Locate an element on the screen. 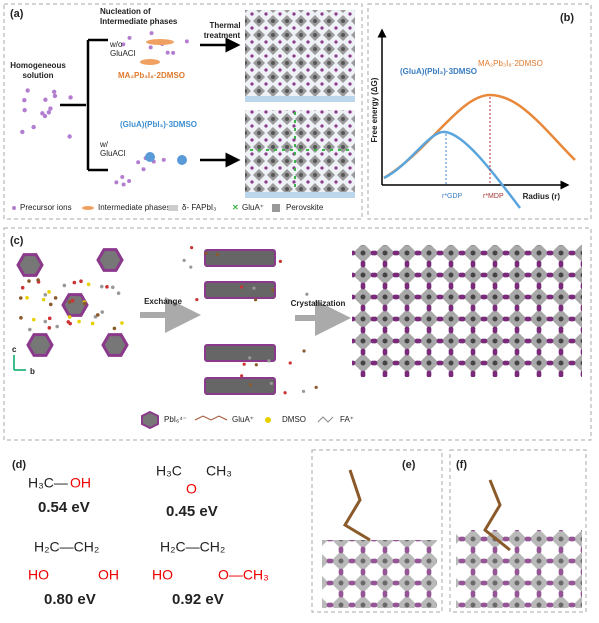 The width and height of the screenshot is (599, 623). axis-label: b is located at coordinates (32, 371).